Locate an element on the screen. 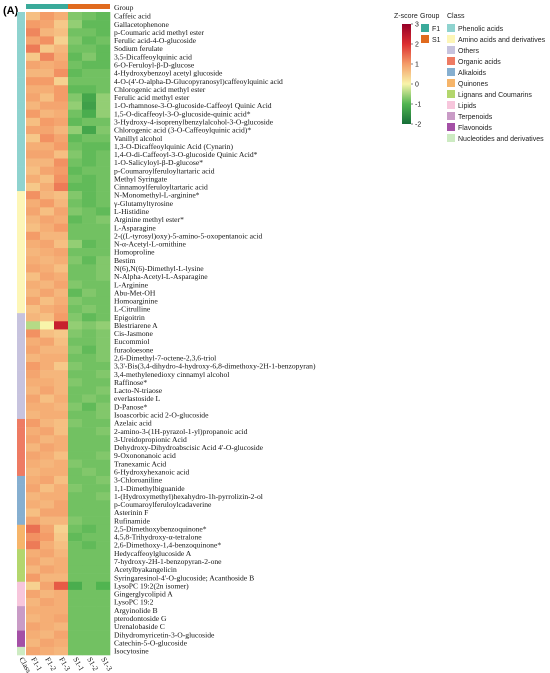 This screenshot has height=673, width=550. row-label: pterodontoside G is located at coordinates (140, 618).